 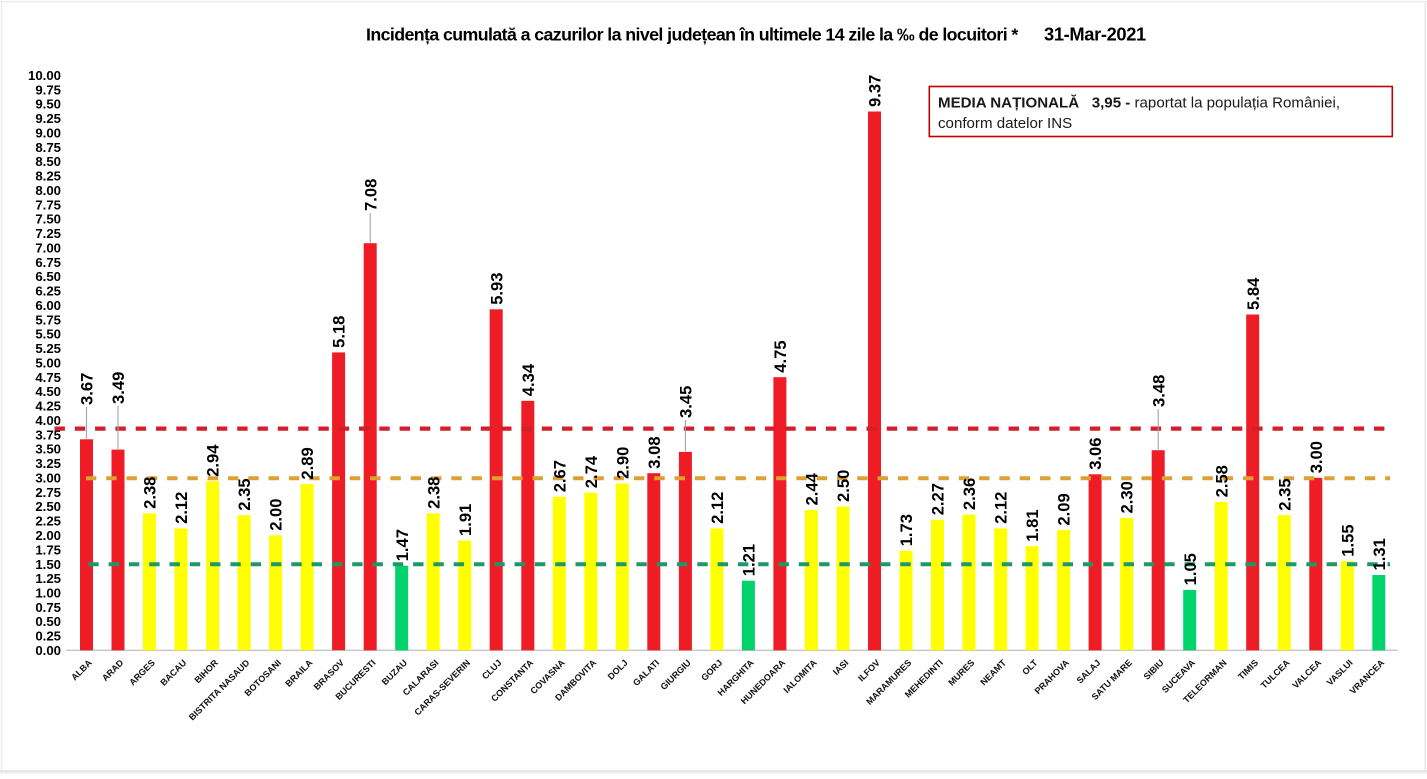 I want to click on svg-text: 2.30, so click(x=1127, y=497).